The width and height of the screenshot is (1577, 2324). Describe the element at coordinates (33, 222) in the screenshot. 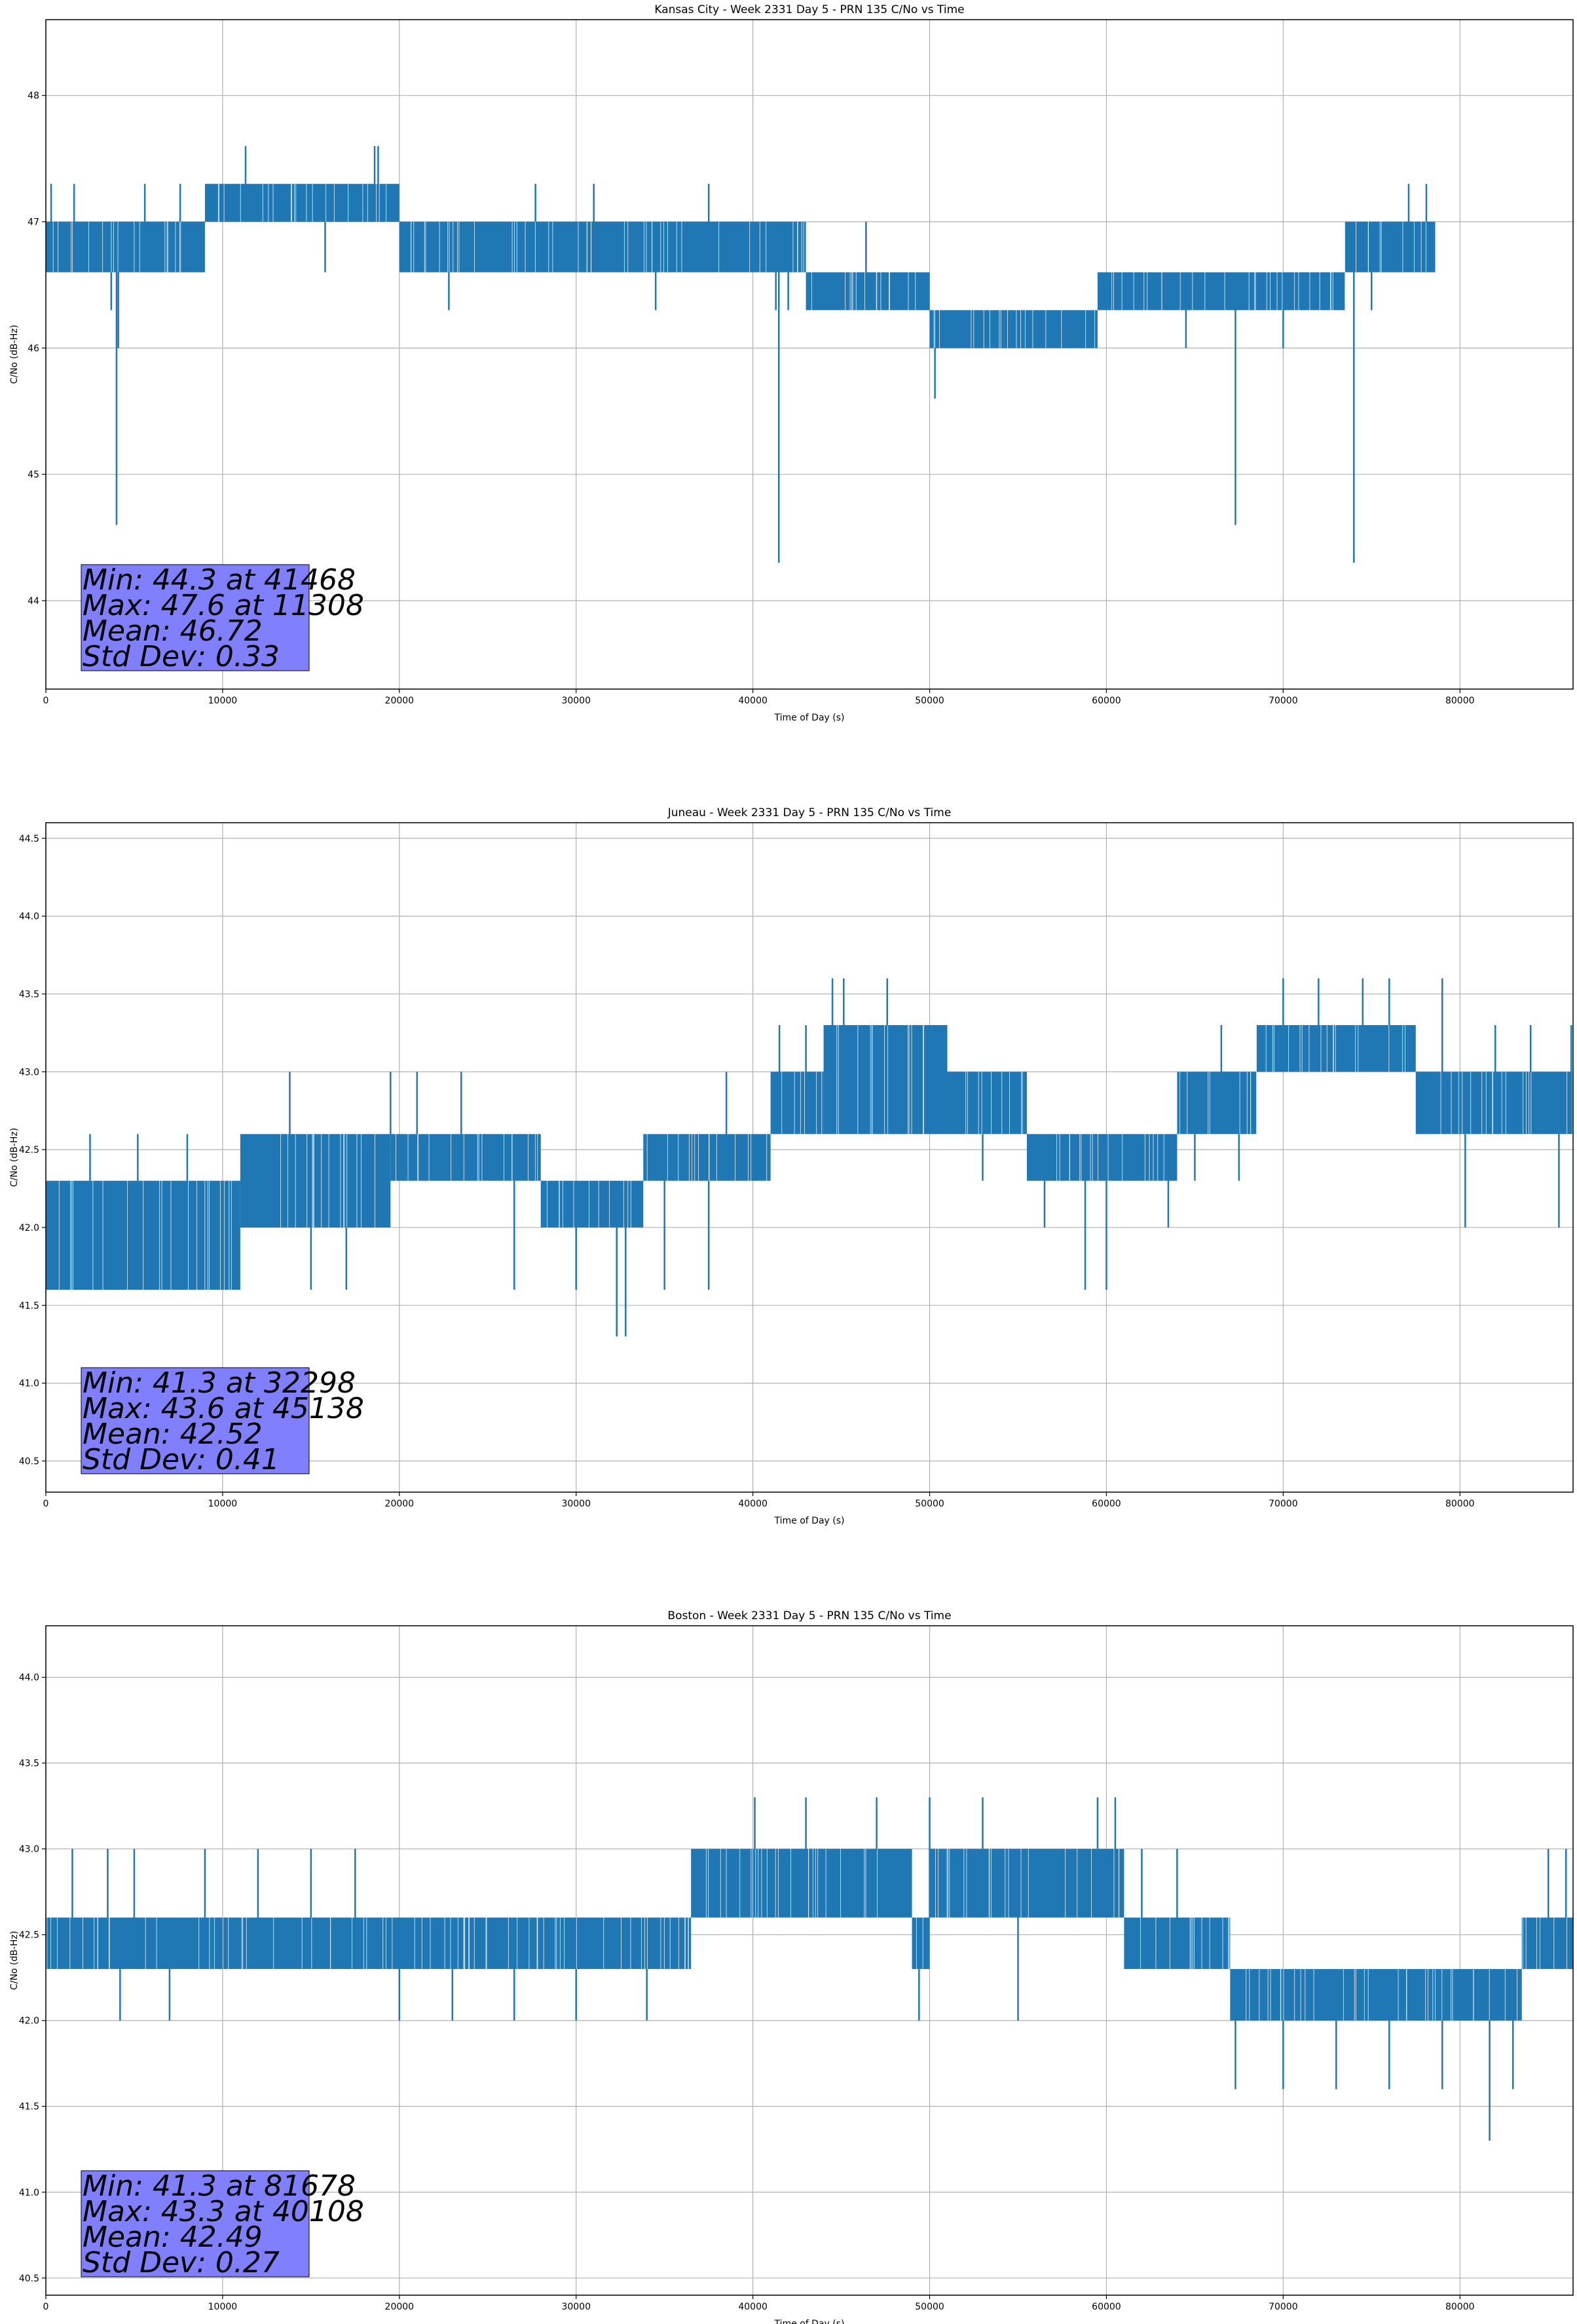

I see `y-tick-label: 47` at that location.